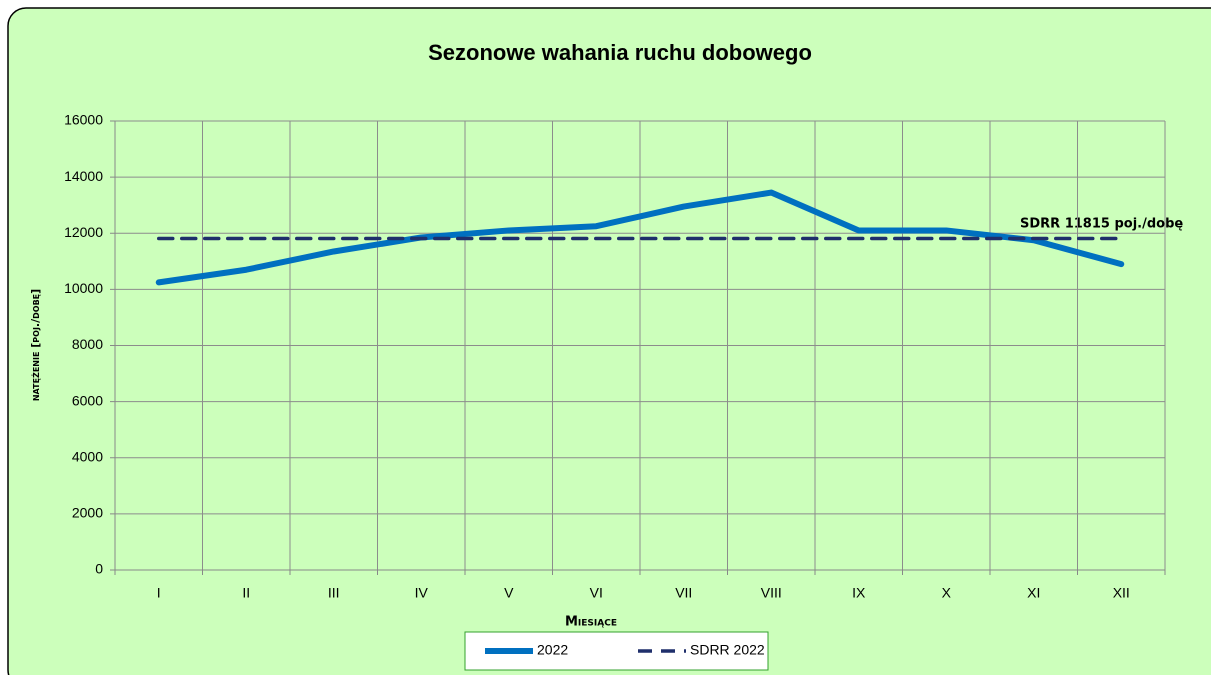 The width and height of the screenshot is (1211, 675). Describe the element at coordinates (83, 288) in the screenshot. I see `y-tick-label: 10000` at that location.